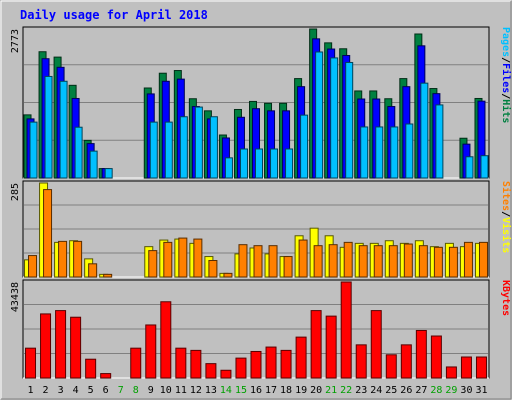 This screenshot has width=512, height=400. Describe the element at coordinates (406, 390) in the screenshot. I see `x-tick-label-day-26: 26` at that location.